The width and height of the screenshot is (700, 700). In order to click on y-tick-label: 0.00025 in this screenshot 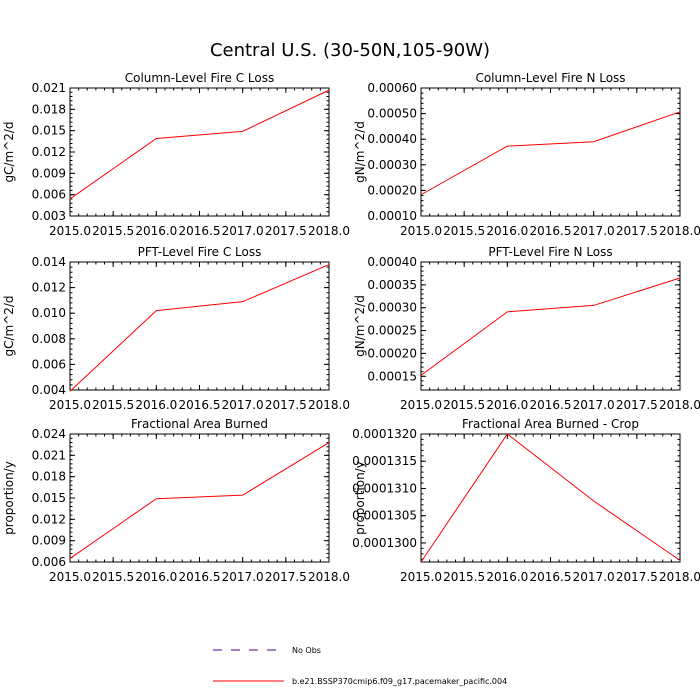, I will do `click(392, 331)`.